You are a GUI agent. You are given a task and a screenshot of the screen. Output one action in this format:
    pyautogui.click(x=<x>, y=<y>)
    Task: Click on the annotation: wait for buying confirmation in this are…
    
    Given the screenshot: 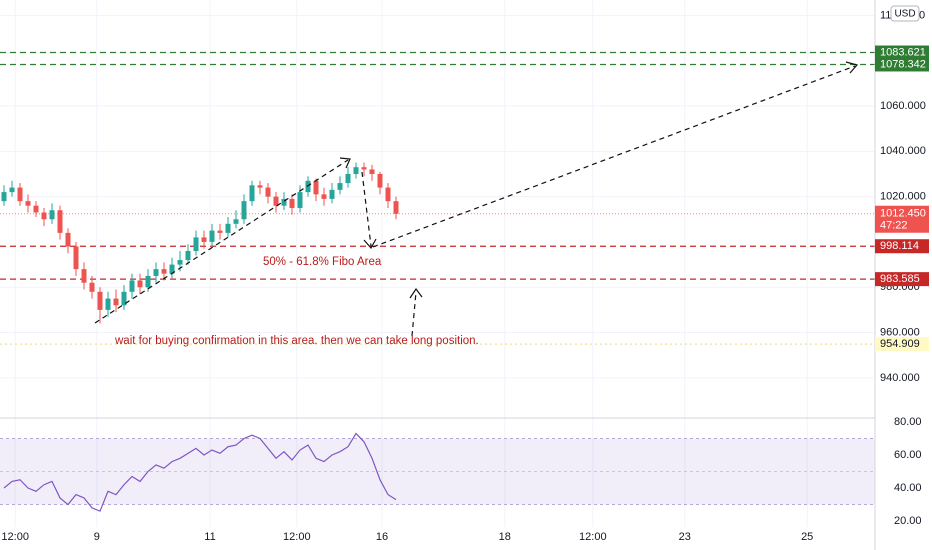 What is the action you would take?
    pyautogui.click(x=296, y=341)
    